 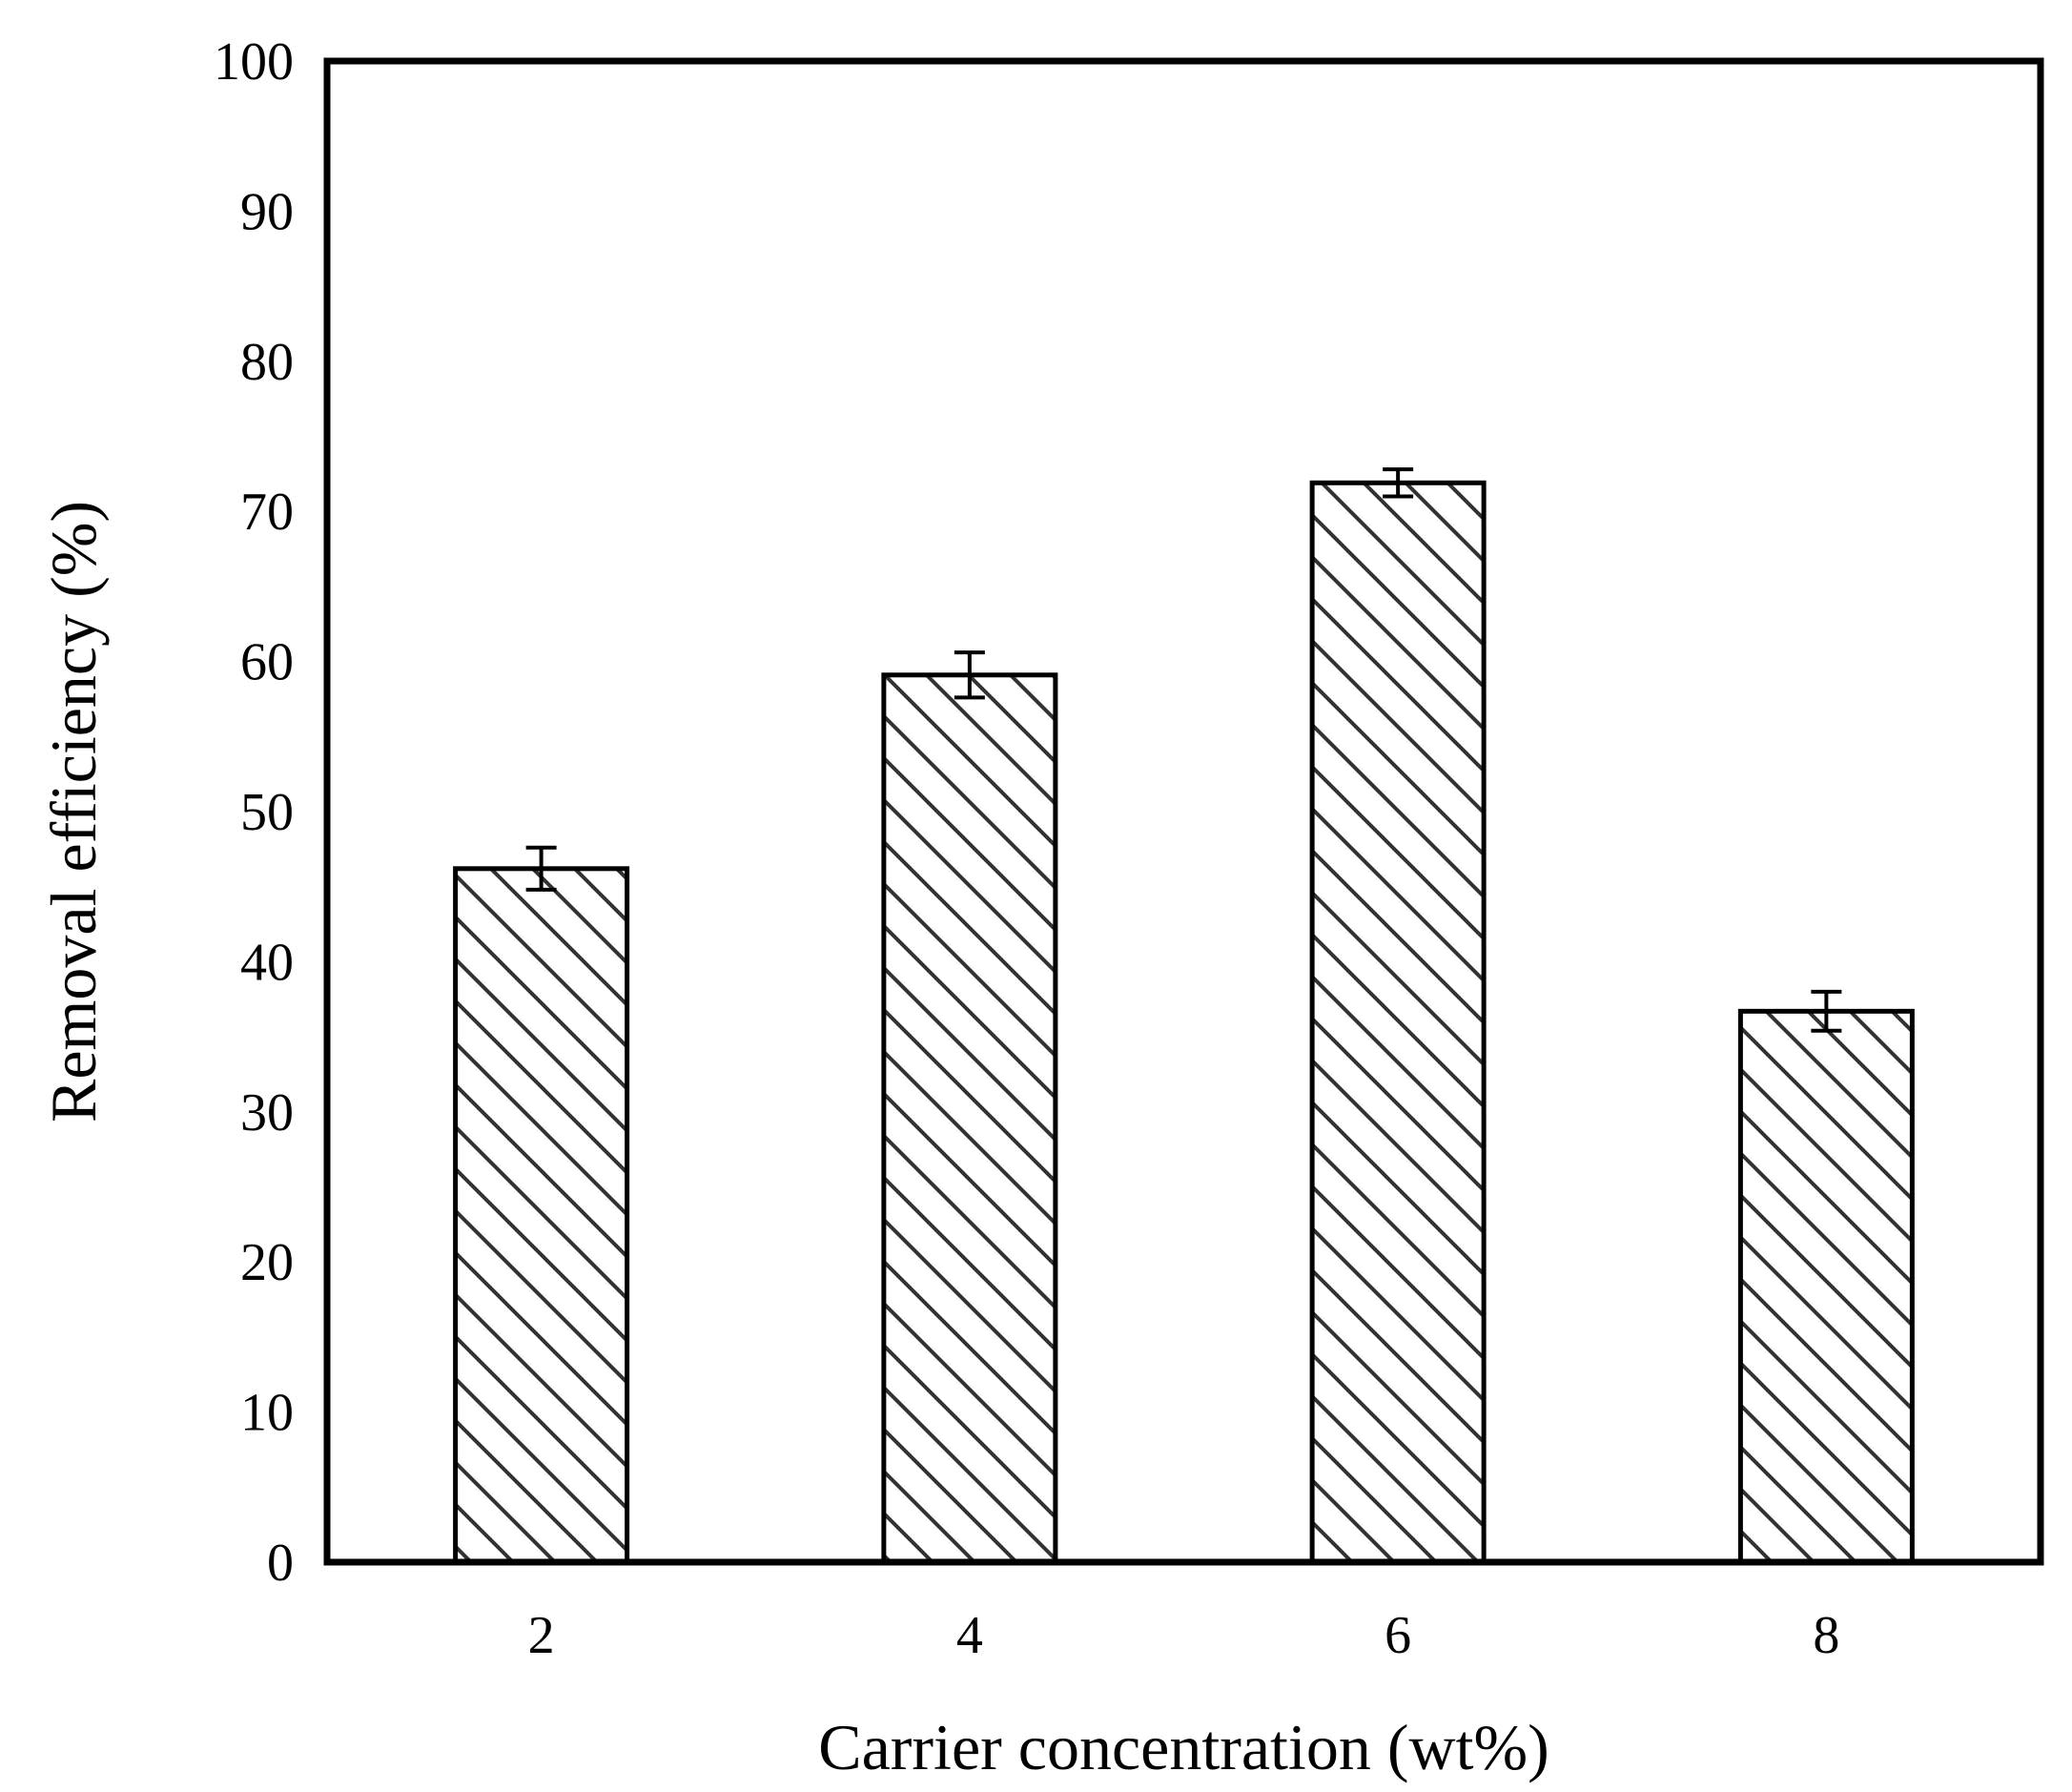 I want to click on x-tick-label-8: 8, so click(x=1826, y=1635).